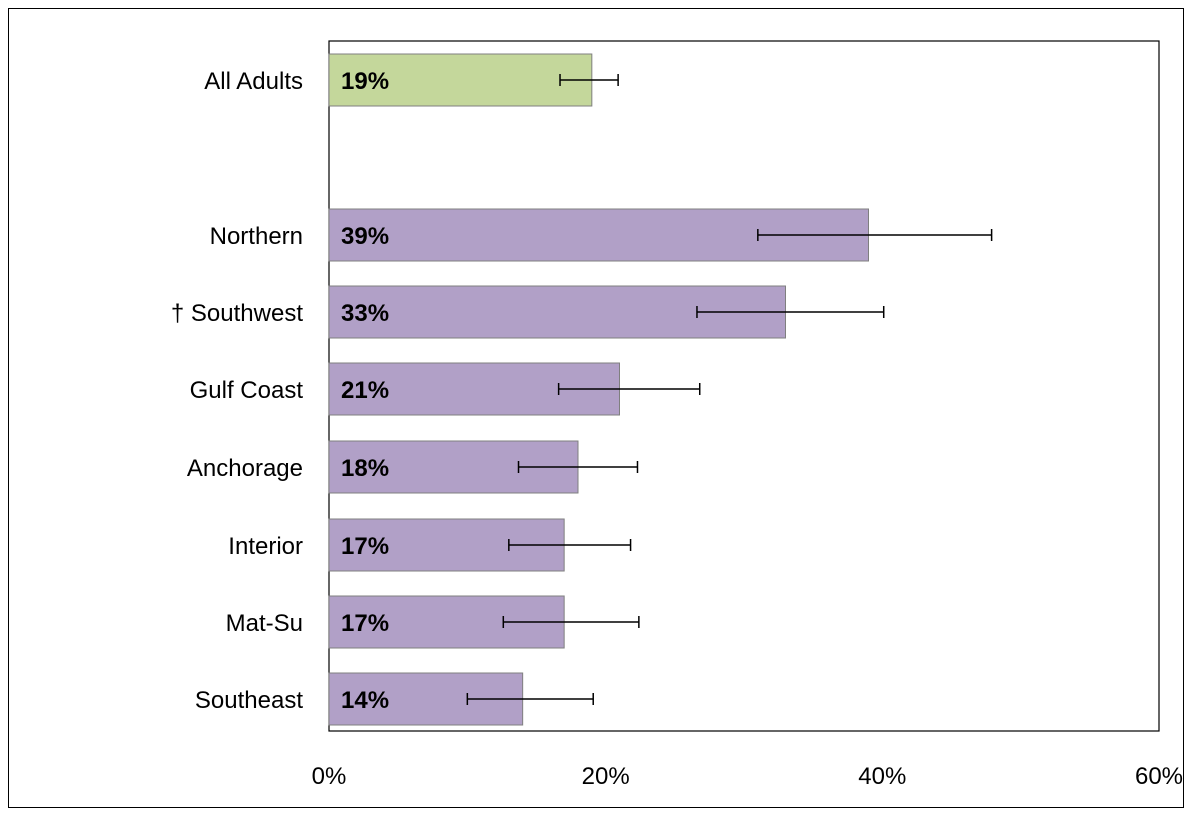 The image size is (1194, 816). I want to click on category-label-northern: Northern, so click(256, 236).